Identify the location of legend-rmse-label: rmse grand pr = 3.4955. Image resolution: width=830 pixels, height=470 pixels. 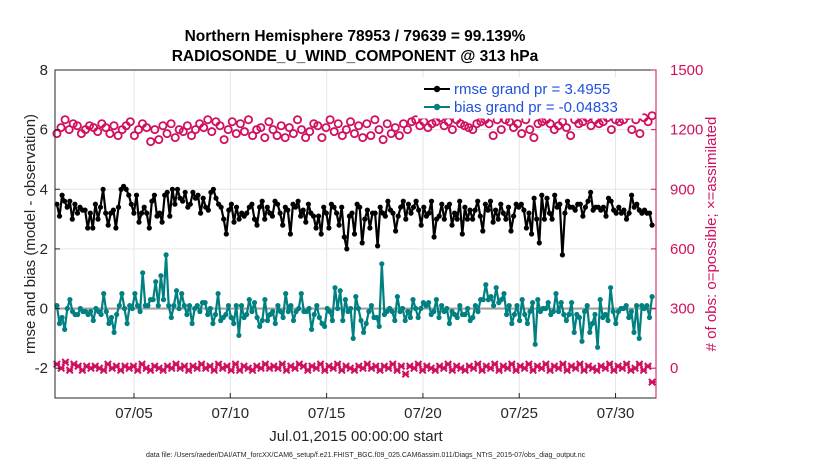
(532, 89).